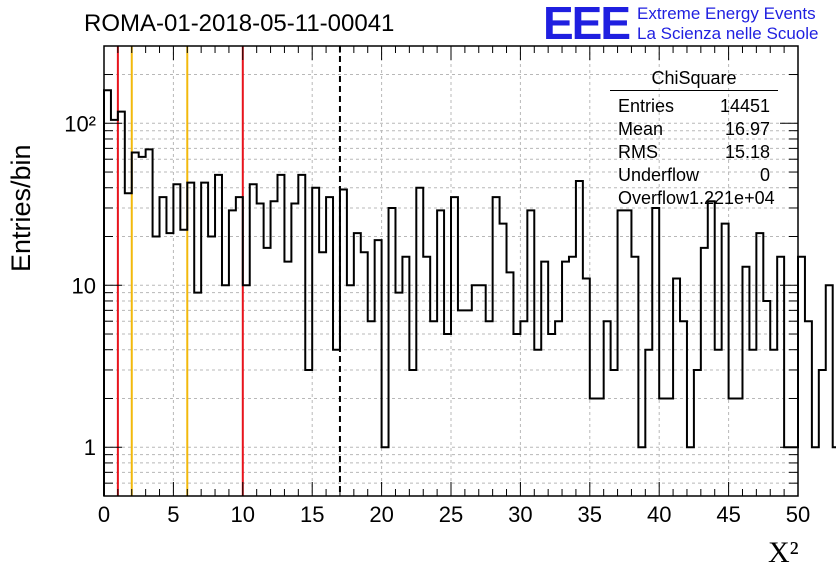  What do you see at coordinates (590, 514) in the screenshot?
I see `x-tick-label: 35` at bounding box center [590, 514].